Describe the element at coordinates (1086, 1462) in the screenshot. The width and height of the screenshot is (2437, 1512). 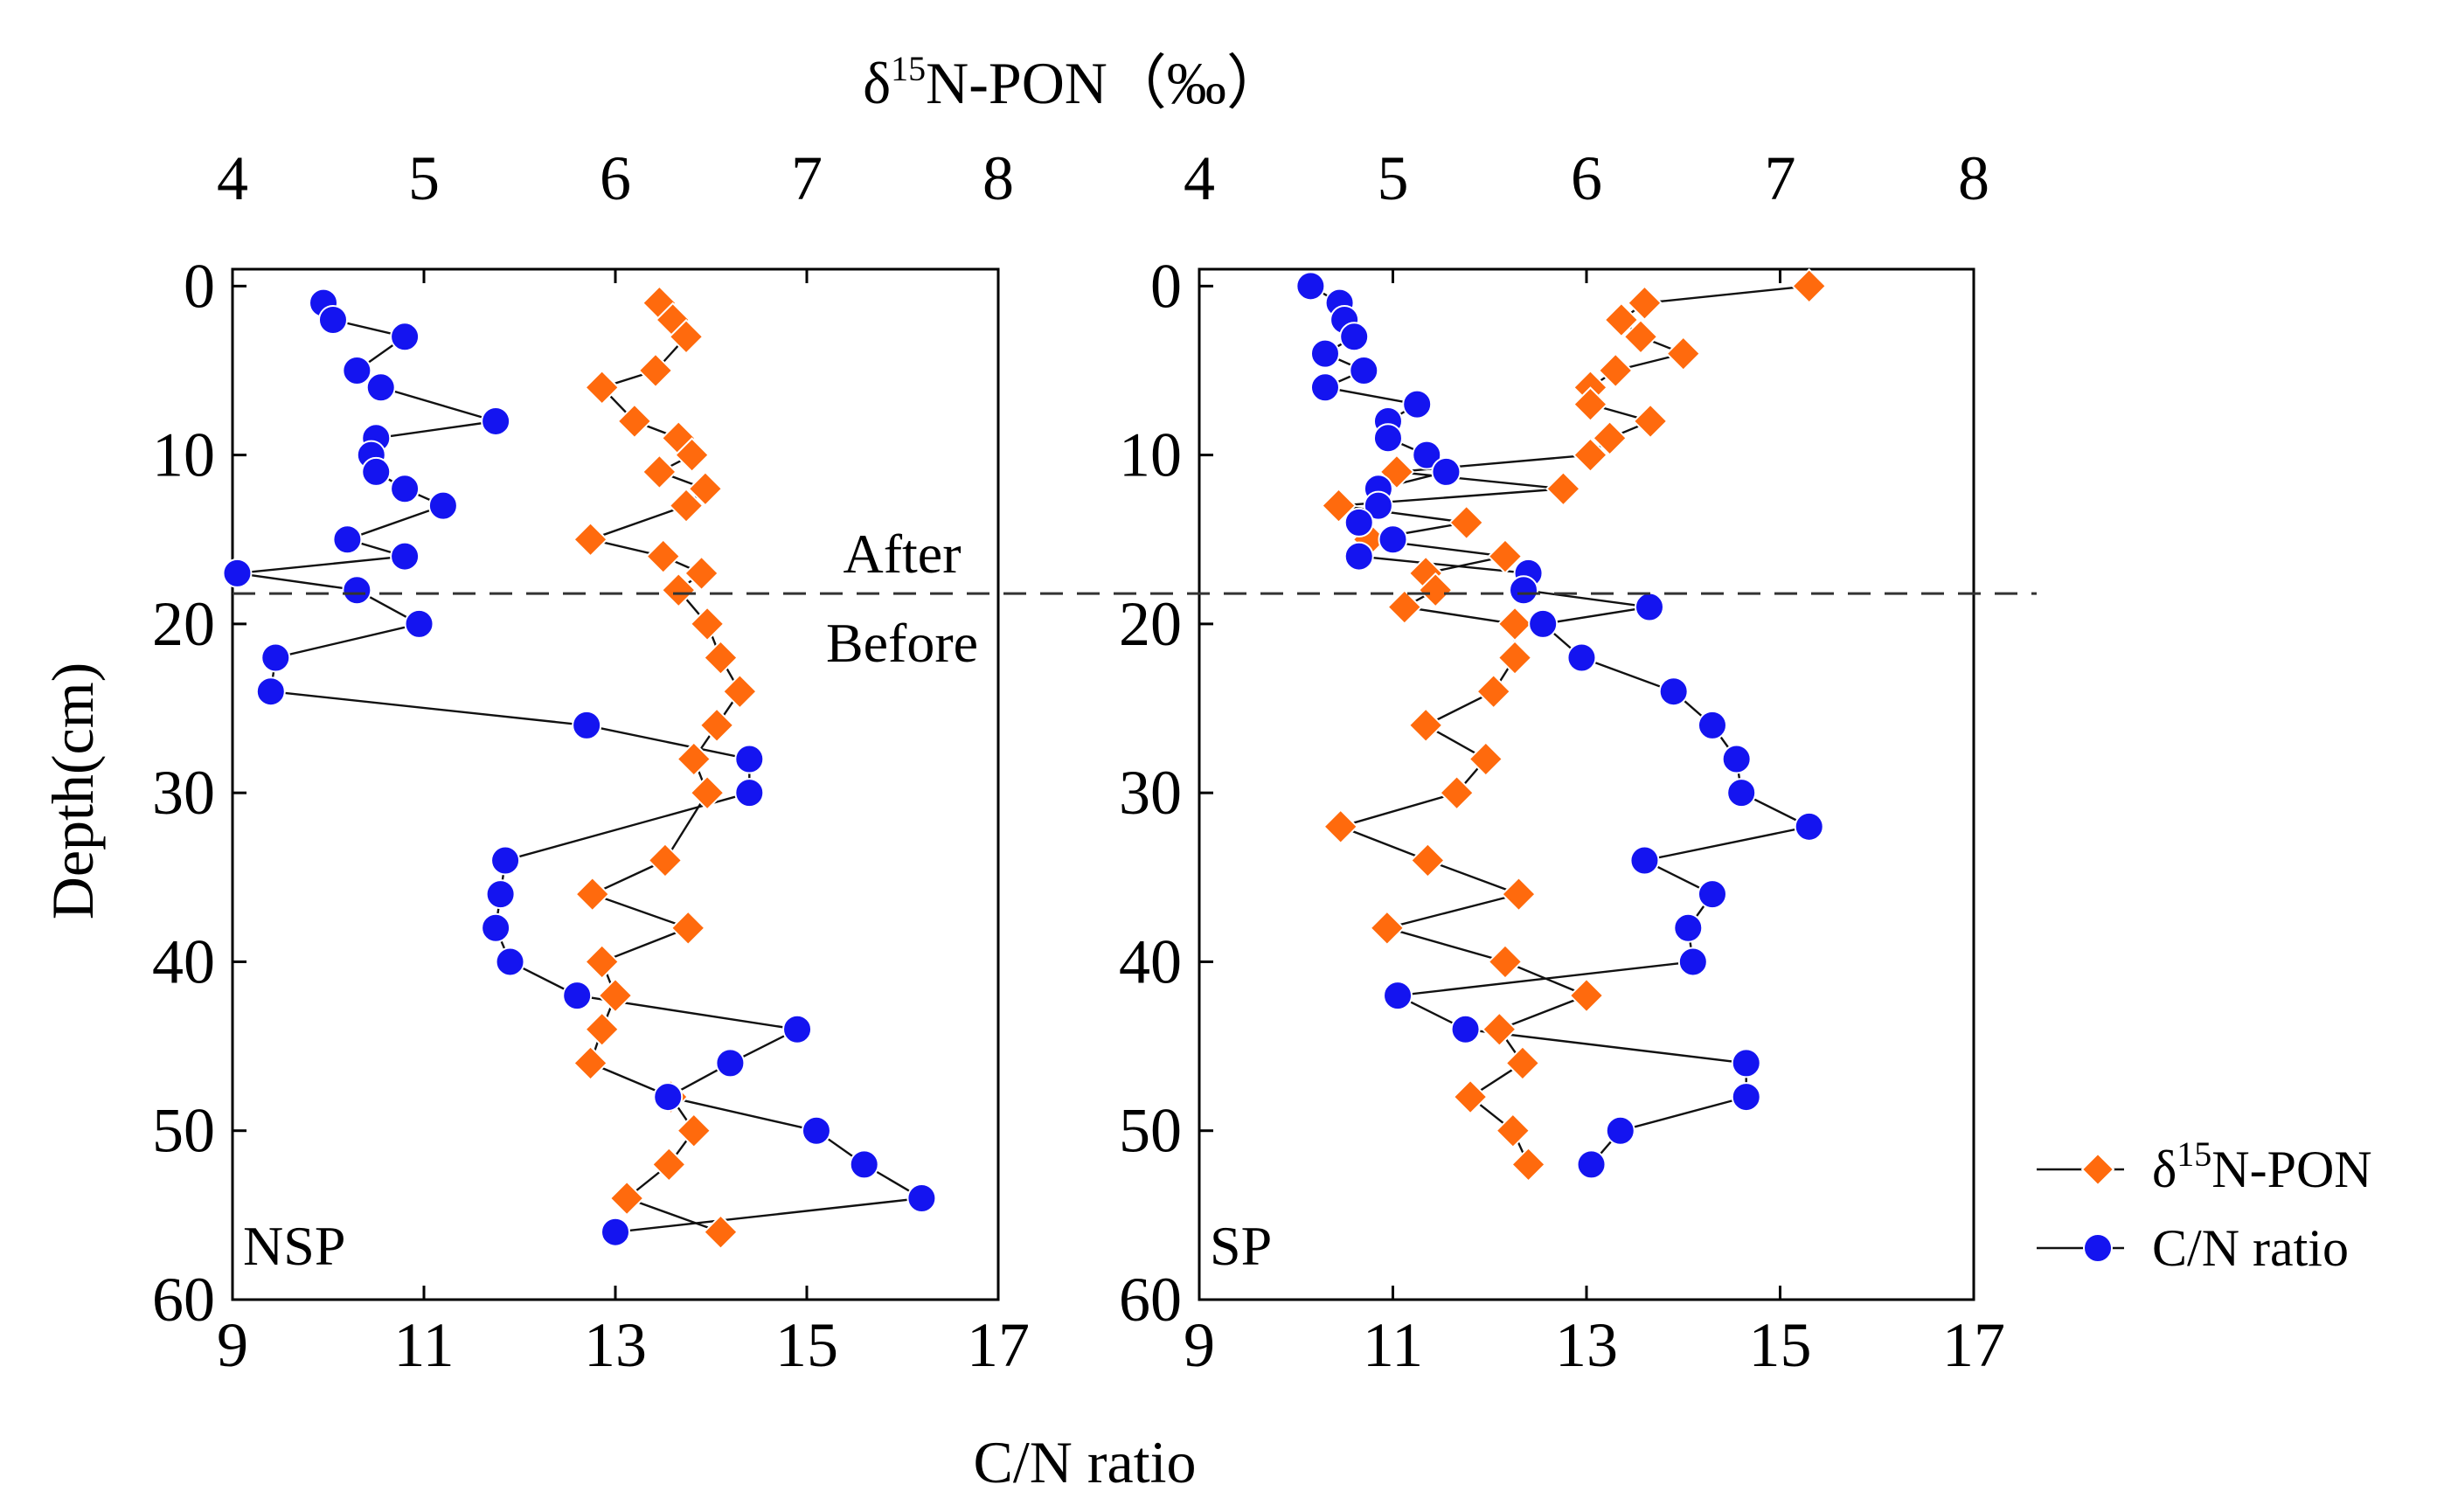
I see `bottom-axis-title: C/N ratio` at that location.